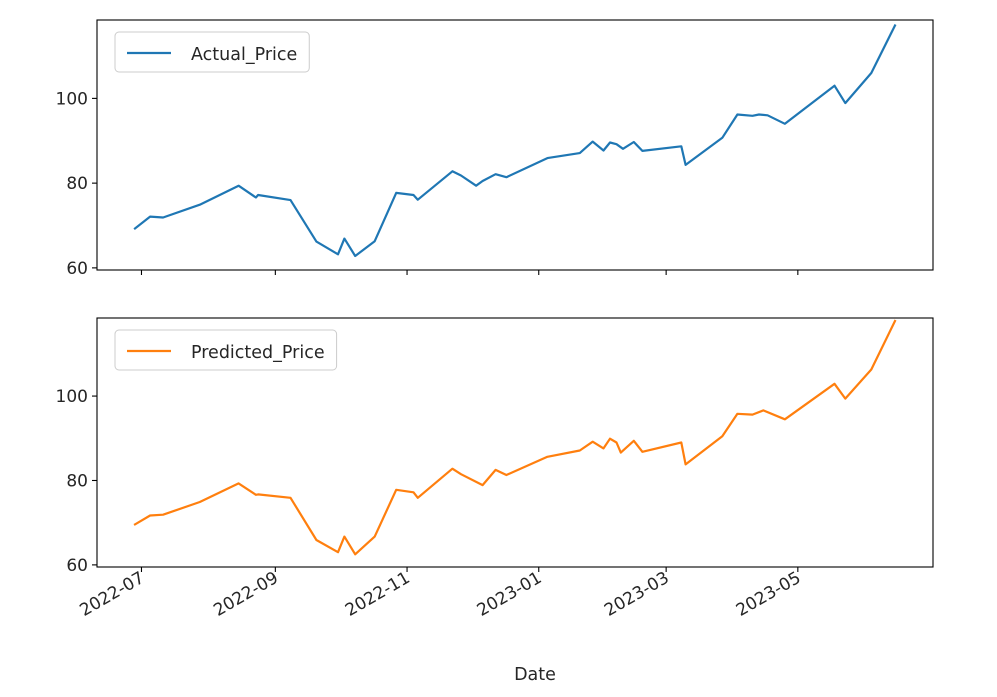  I want to click on x-axis-label: Date, so click(535, 675).